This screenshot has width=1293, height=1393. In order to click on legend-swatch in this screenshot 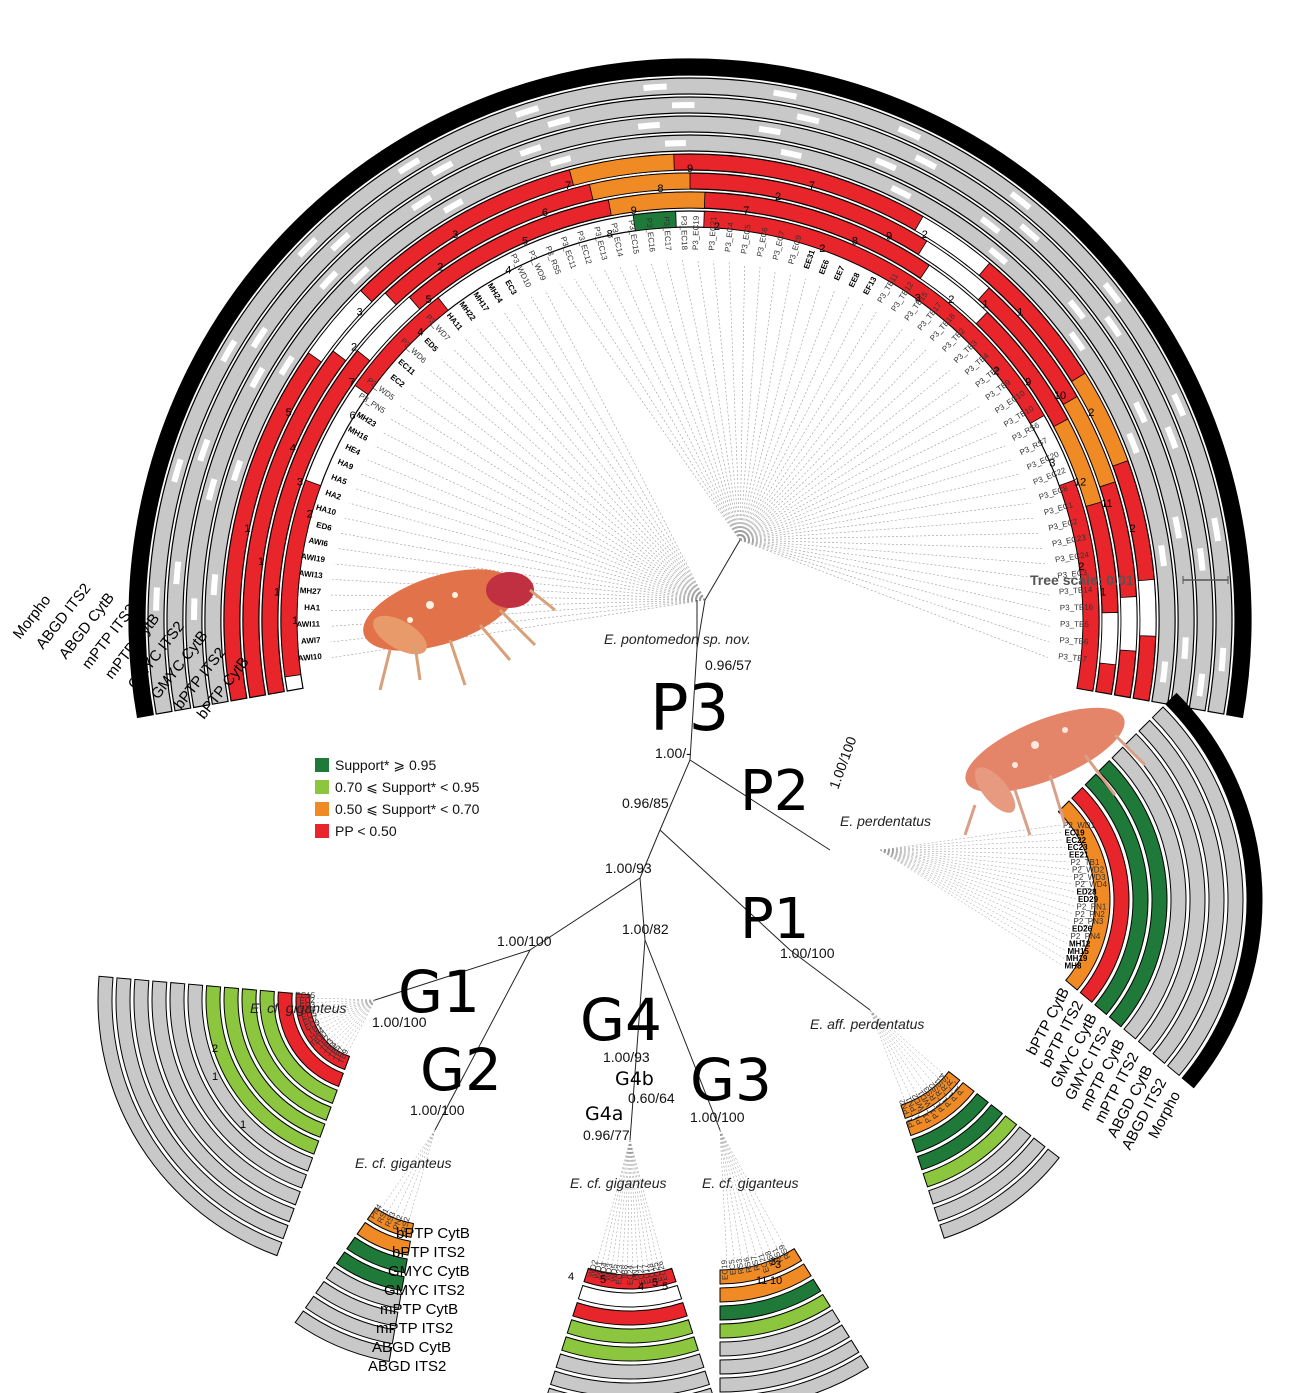, I will do `click(322, 831)`.